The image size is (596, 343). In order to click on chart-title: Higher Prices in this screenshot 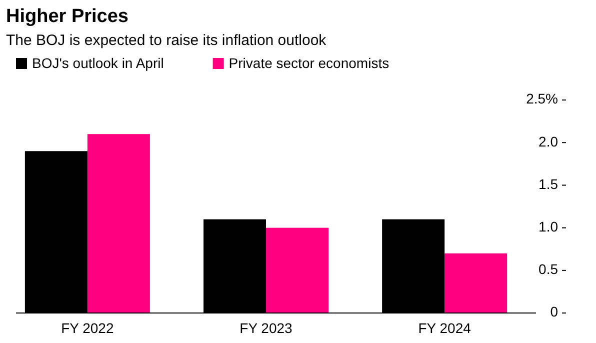, I will do `click(67, 16)`.